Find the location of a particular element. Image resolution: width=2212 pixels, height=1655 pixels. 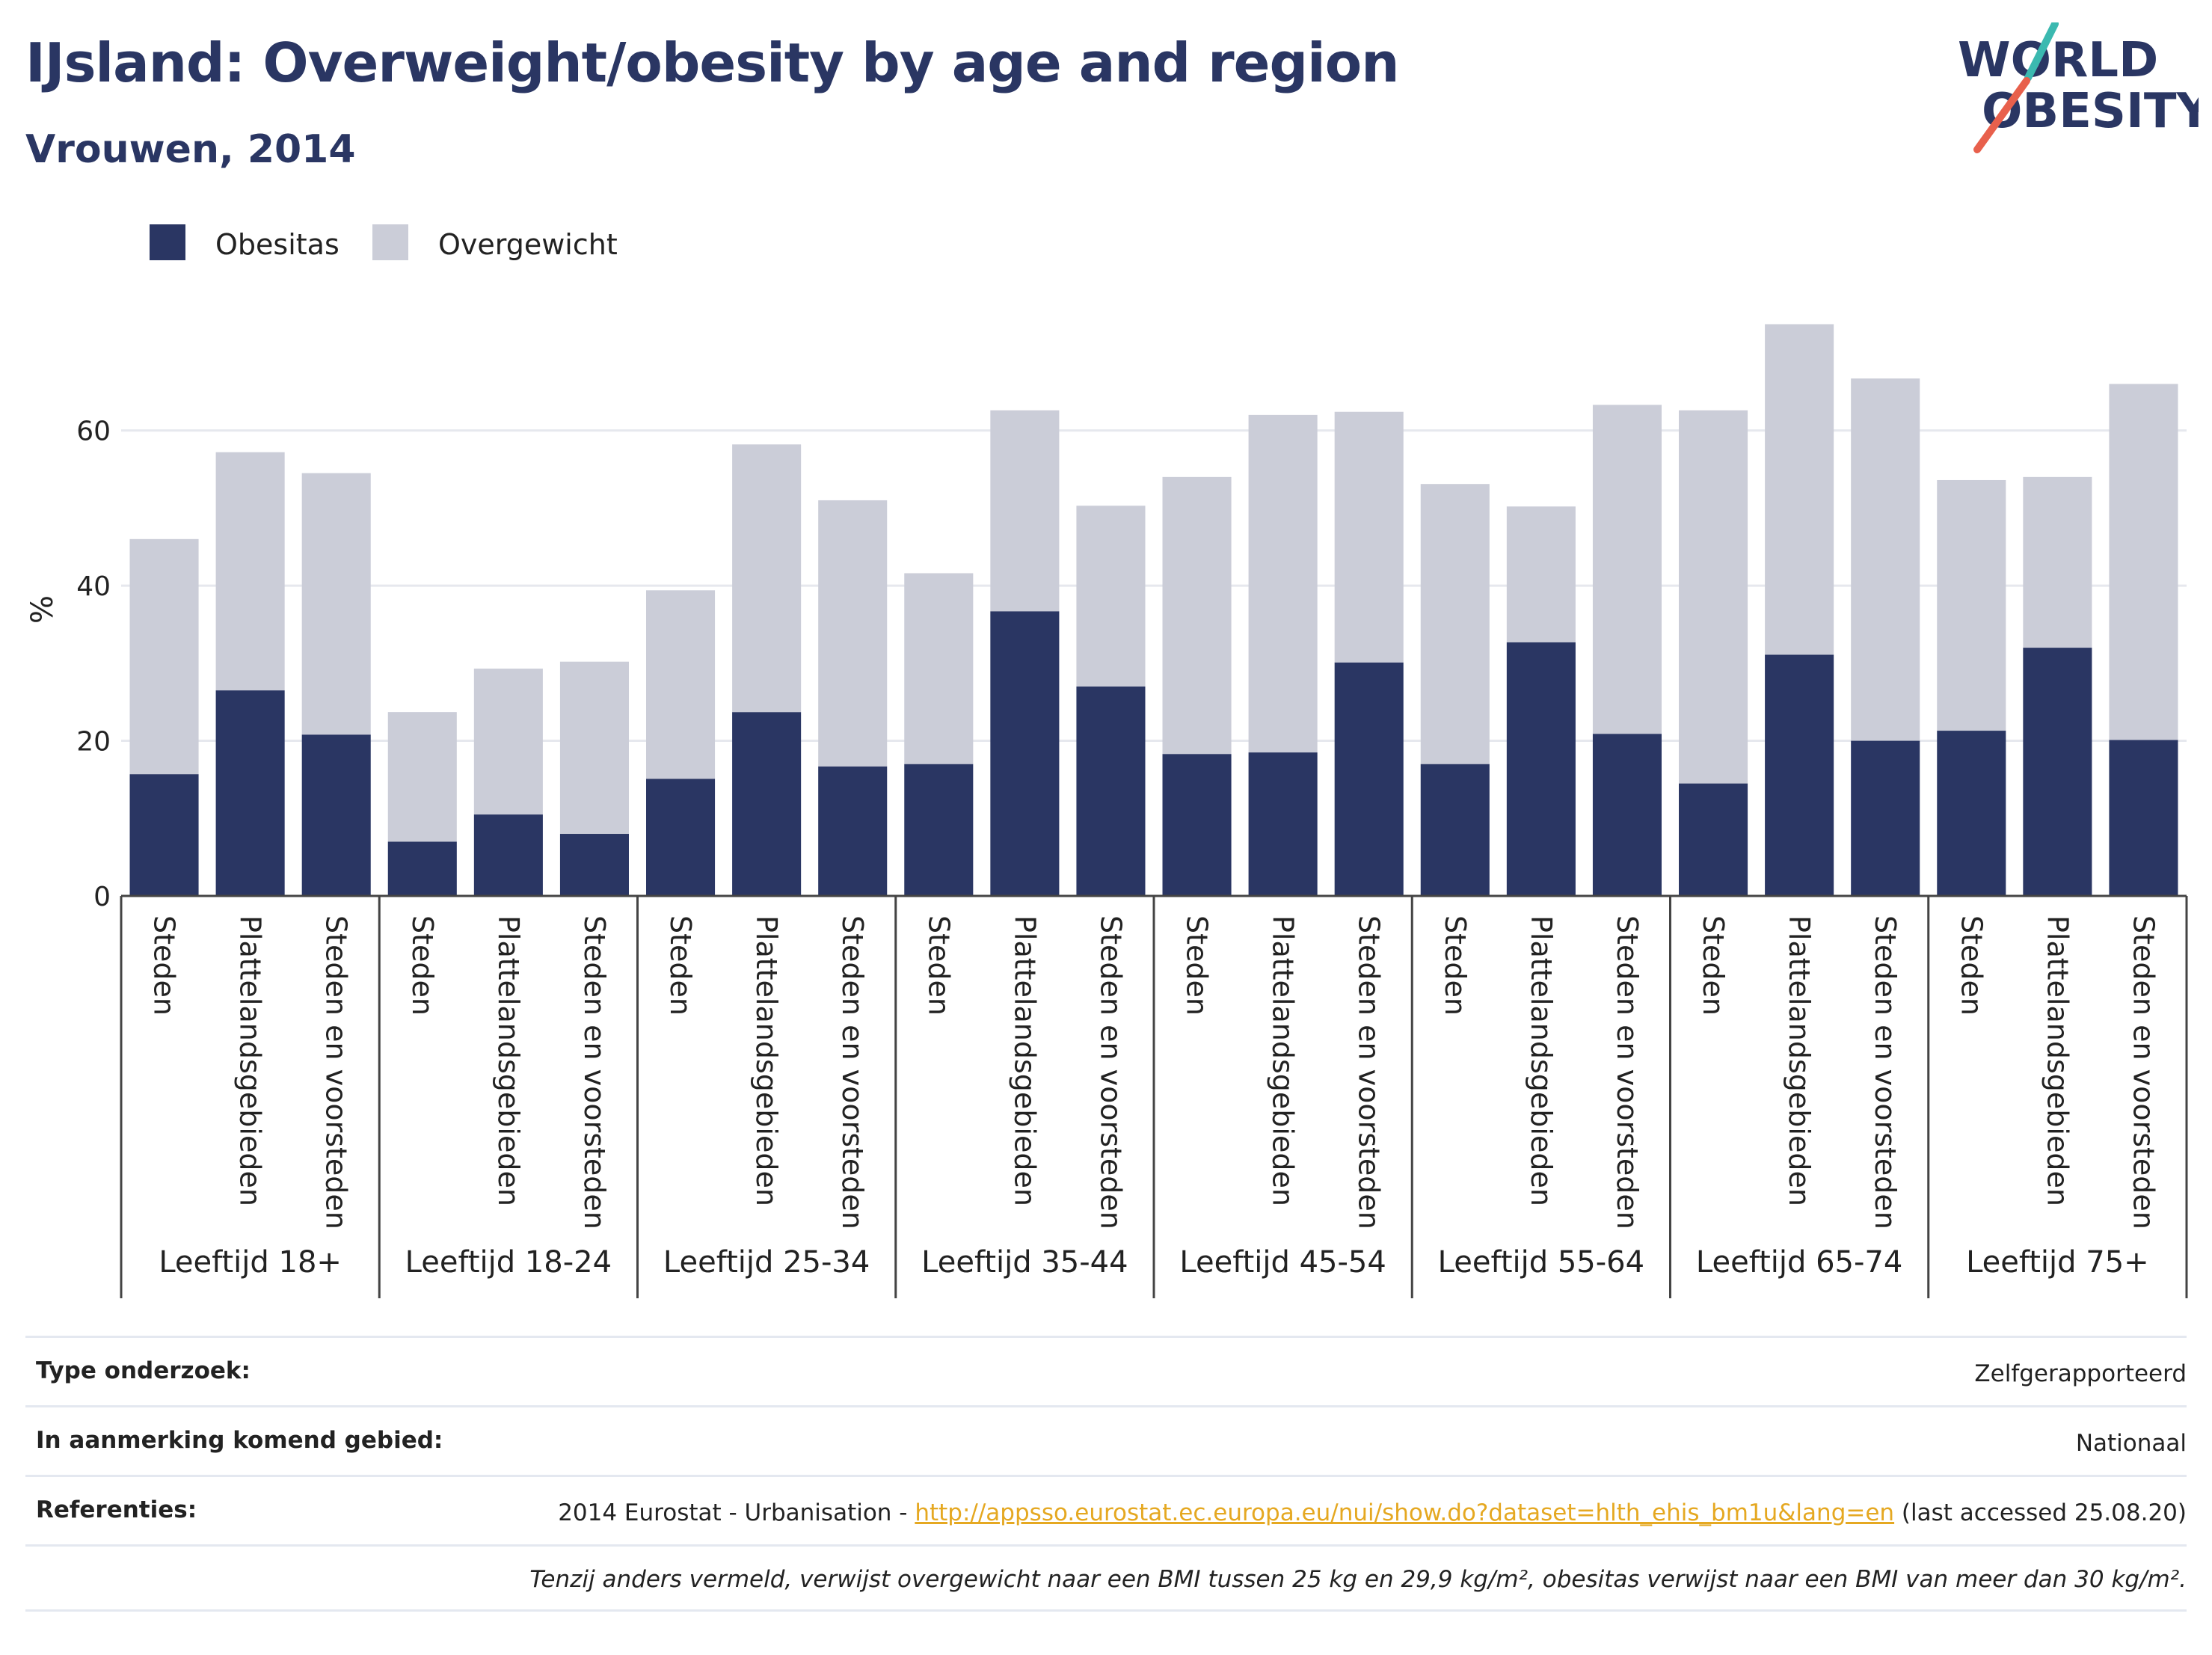

group-label: Leeftijd 18-24 is located at coordinates (508, 1262).